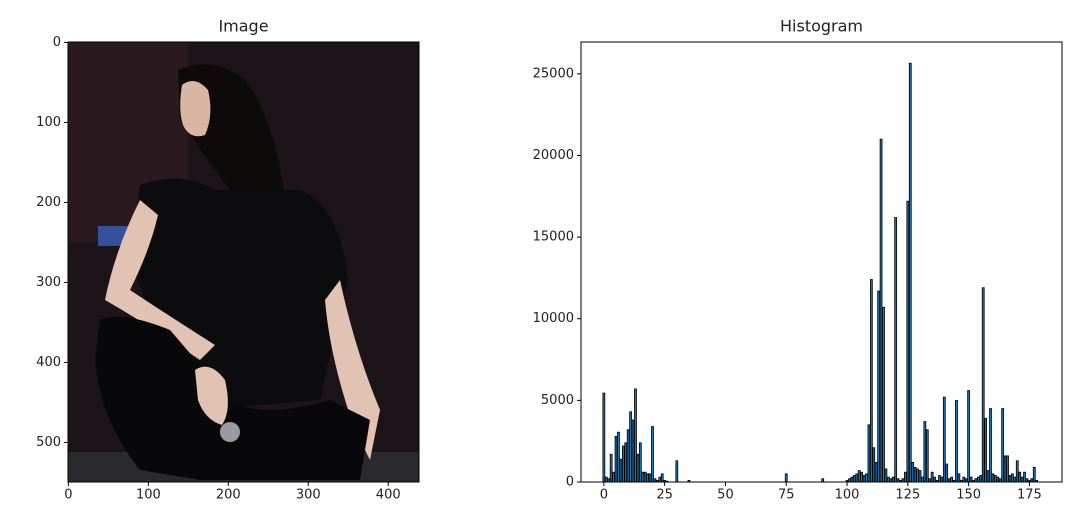 The height and width of the screenshot is (520, 1080). I want to click on y-tick-label: 5000, so click(557, 400).